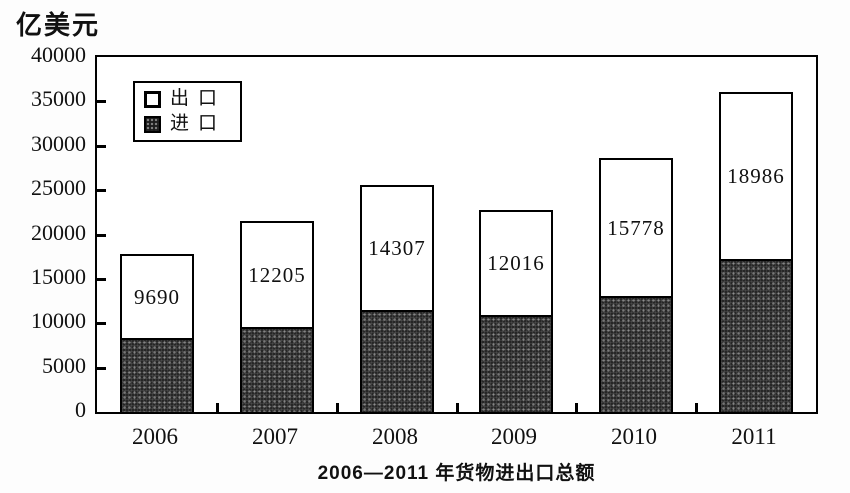 The width and height of the screenshot is (850, 493). I want to click on export-segment-2006: 9690, so click(157, 297).